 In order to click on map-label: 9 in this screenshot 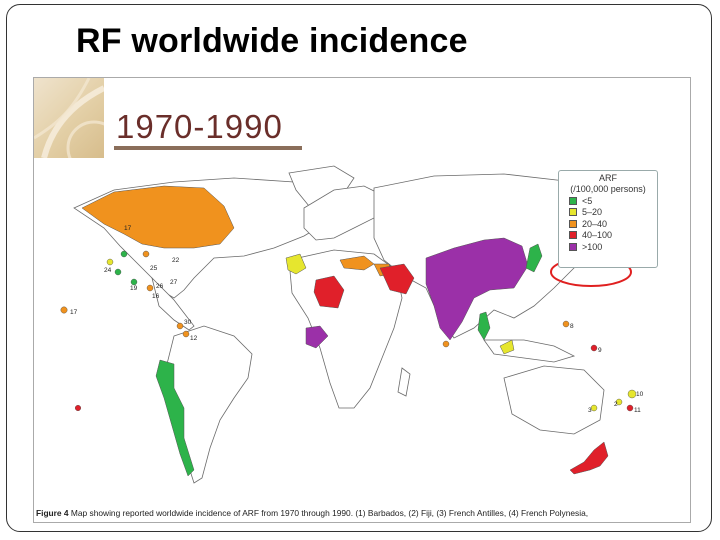, I will do `click(600, 350)`.